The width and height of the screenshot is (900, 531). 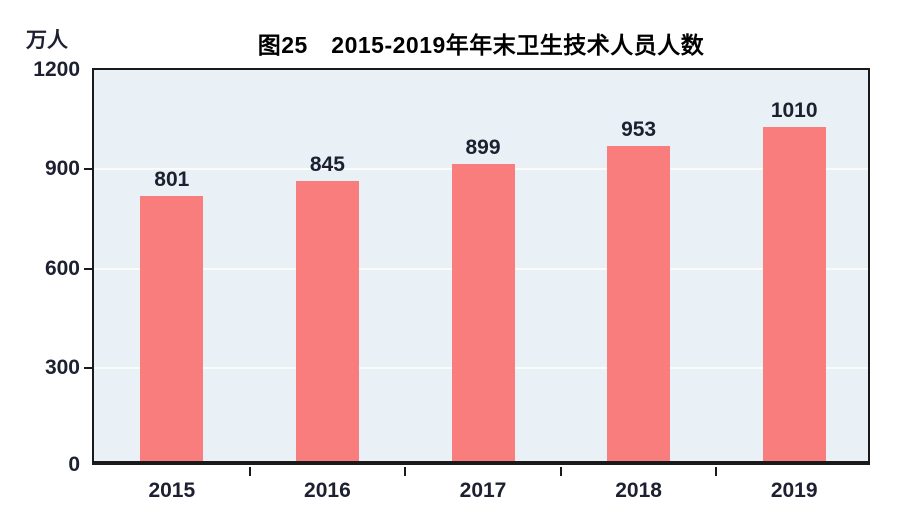 What do you see at coordinates (794, 110) in the screenshot?
I see `bar-value-label-2019: 1010` at bounding box center [794, 110].